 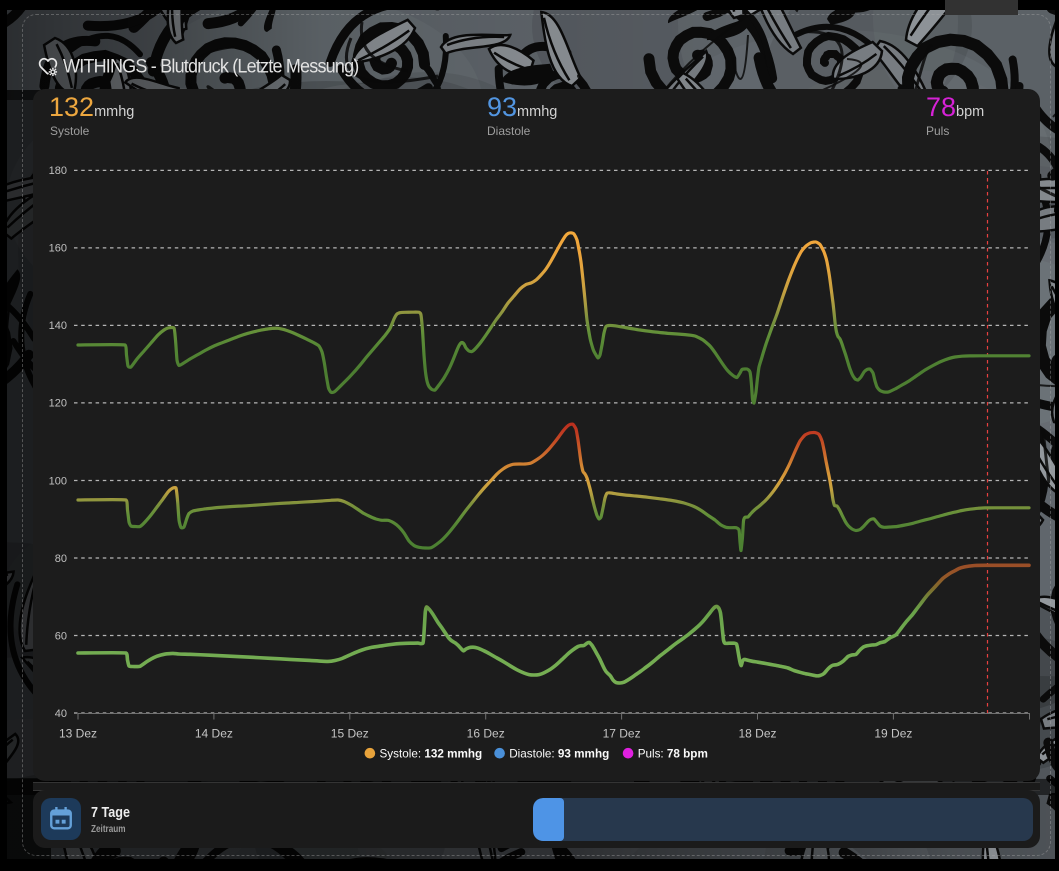 What do you see at coordinates (893, 734) in the screenshot?
I see `svg-text: 19 Dez` at bounding box center [893, 734].